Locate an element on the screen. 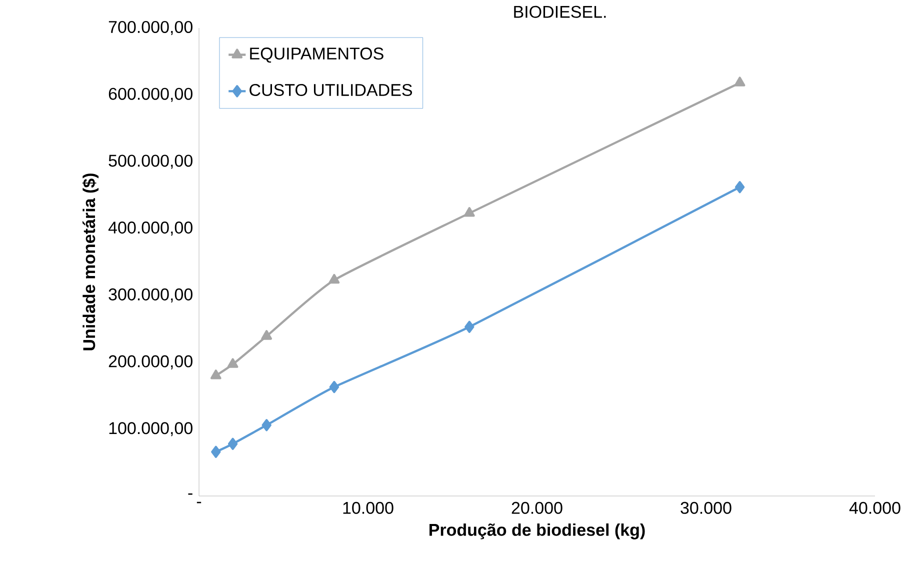  x-tick-label: 40.000 is located at coordinates (874, 508).